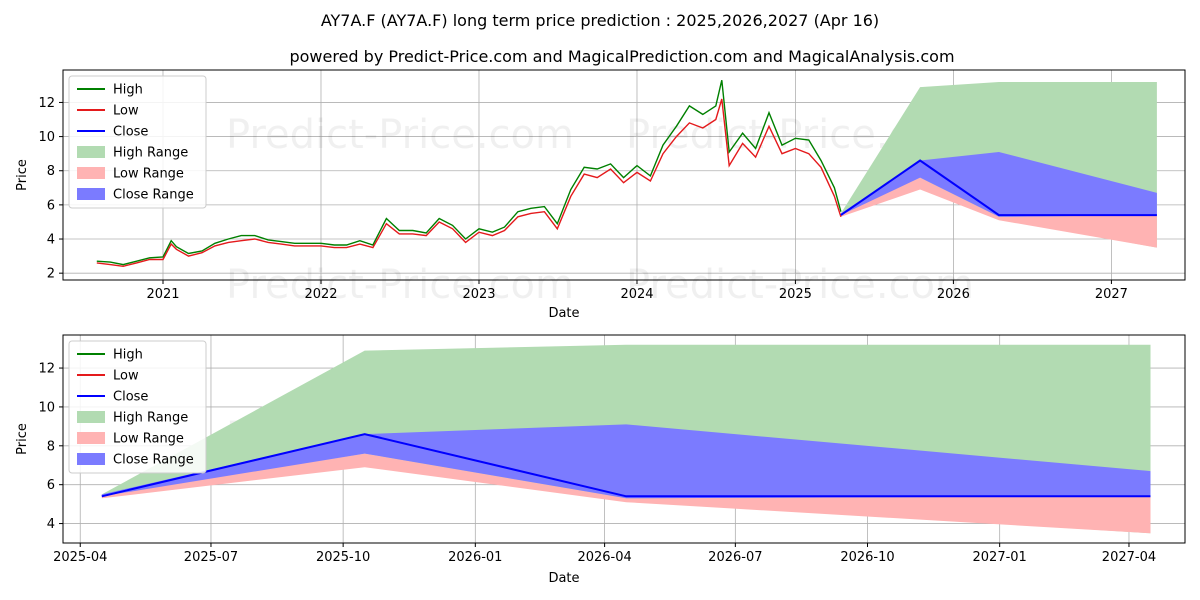 The width and height of the screenshot is (1200, 600). What do you see at coordinates (162, 294) in the screenshot?
I see `x-tick-label: 2021` at bounding box center [162, 294].